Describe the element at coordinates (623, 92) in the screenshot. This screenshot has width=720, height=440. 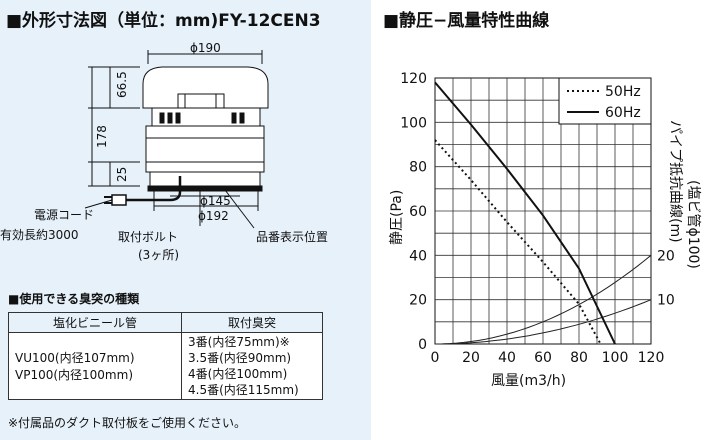
I see `legend-label-50hz: 50Hz` at that location.